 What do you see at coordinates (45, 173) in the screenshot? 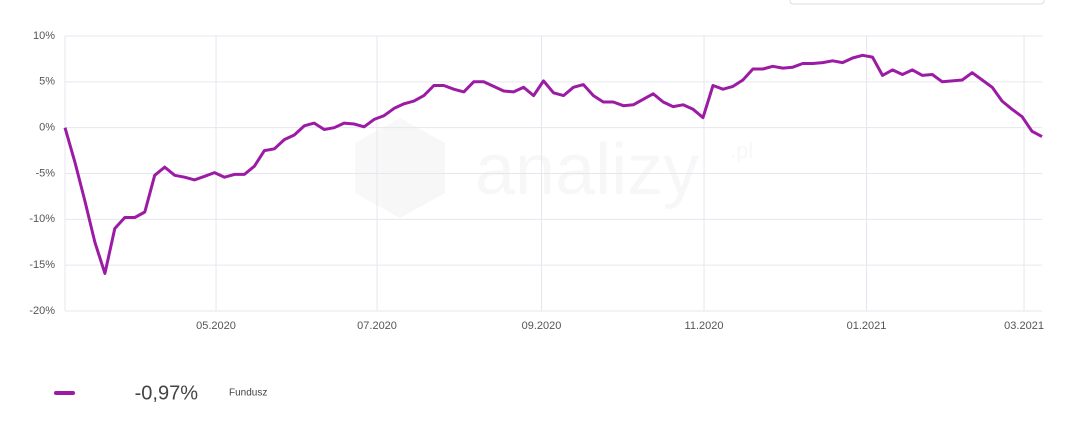
I see `y-tick-label: -5%` at bounding box center [45, 173].